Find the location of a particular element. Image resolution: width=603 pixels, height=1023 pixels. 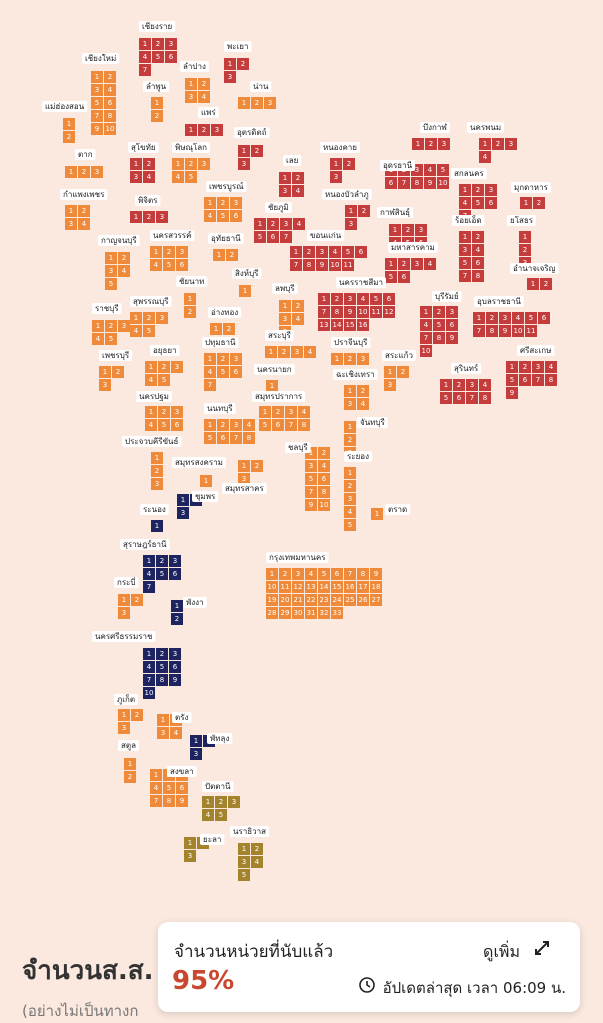

province-label: ลำพูน is located at coordinates (156, 87).